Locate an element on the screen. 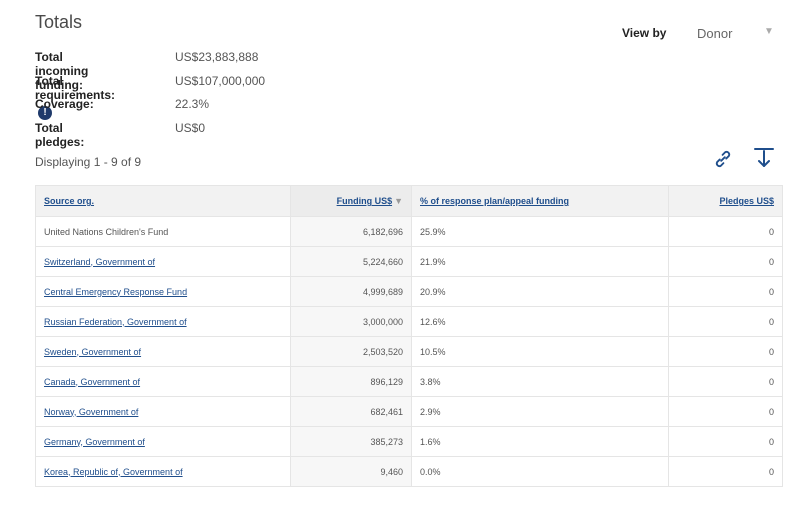  sort-desc-icon: ▼ is located at coordinates (398, 201).